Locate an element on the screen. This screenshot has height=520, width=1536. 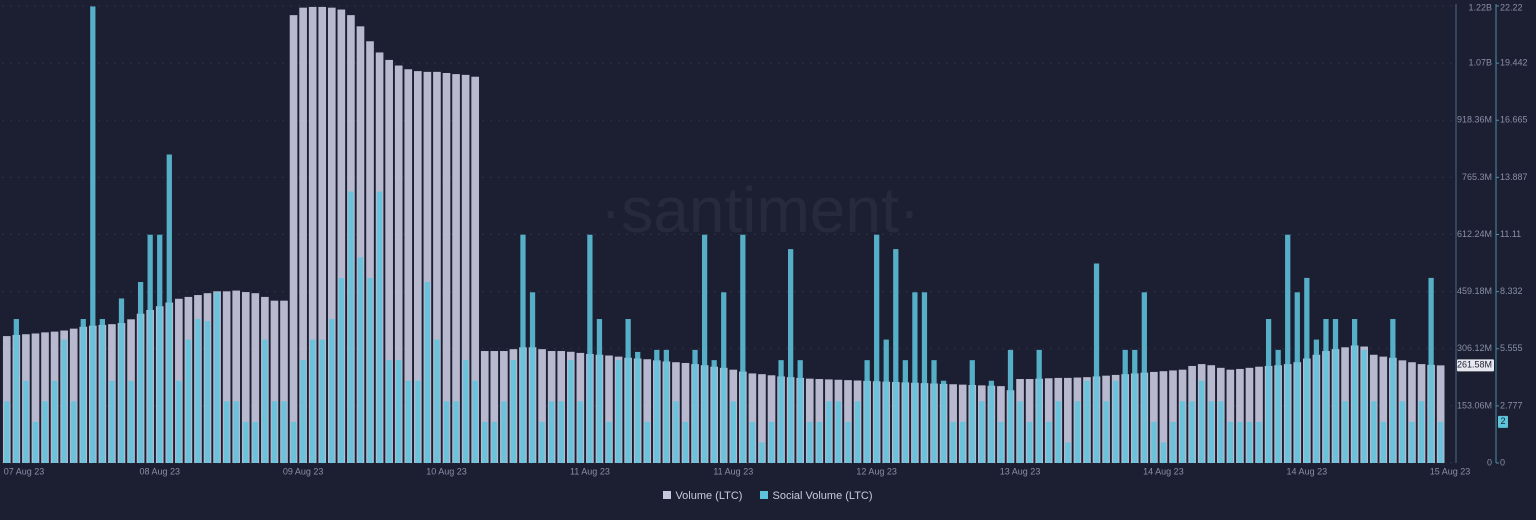
legend-item: Social Volume (LTC) is located at coordinates (816, 496).